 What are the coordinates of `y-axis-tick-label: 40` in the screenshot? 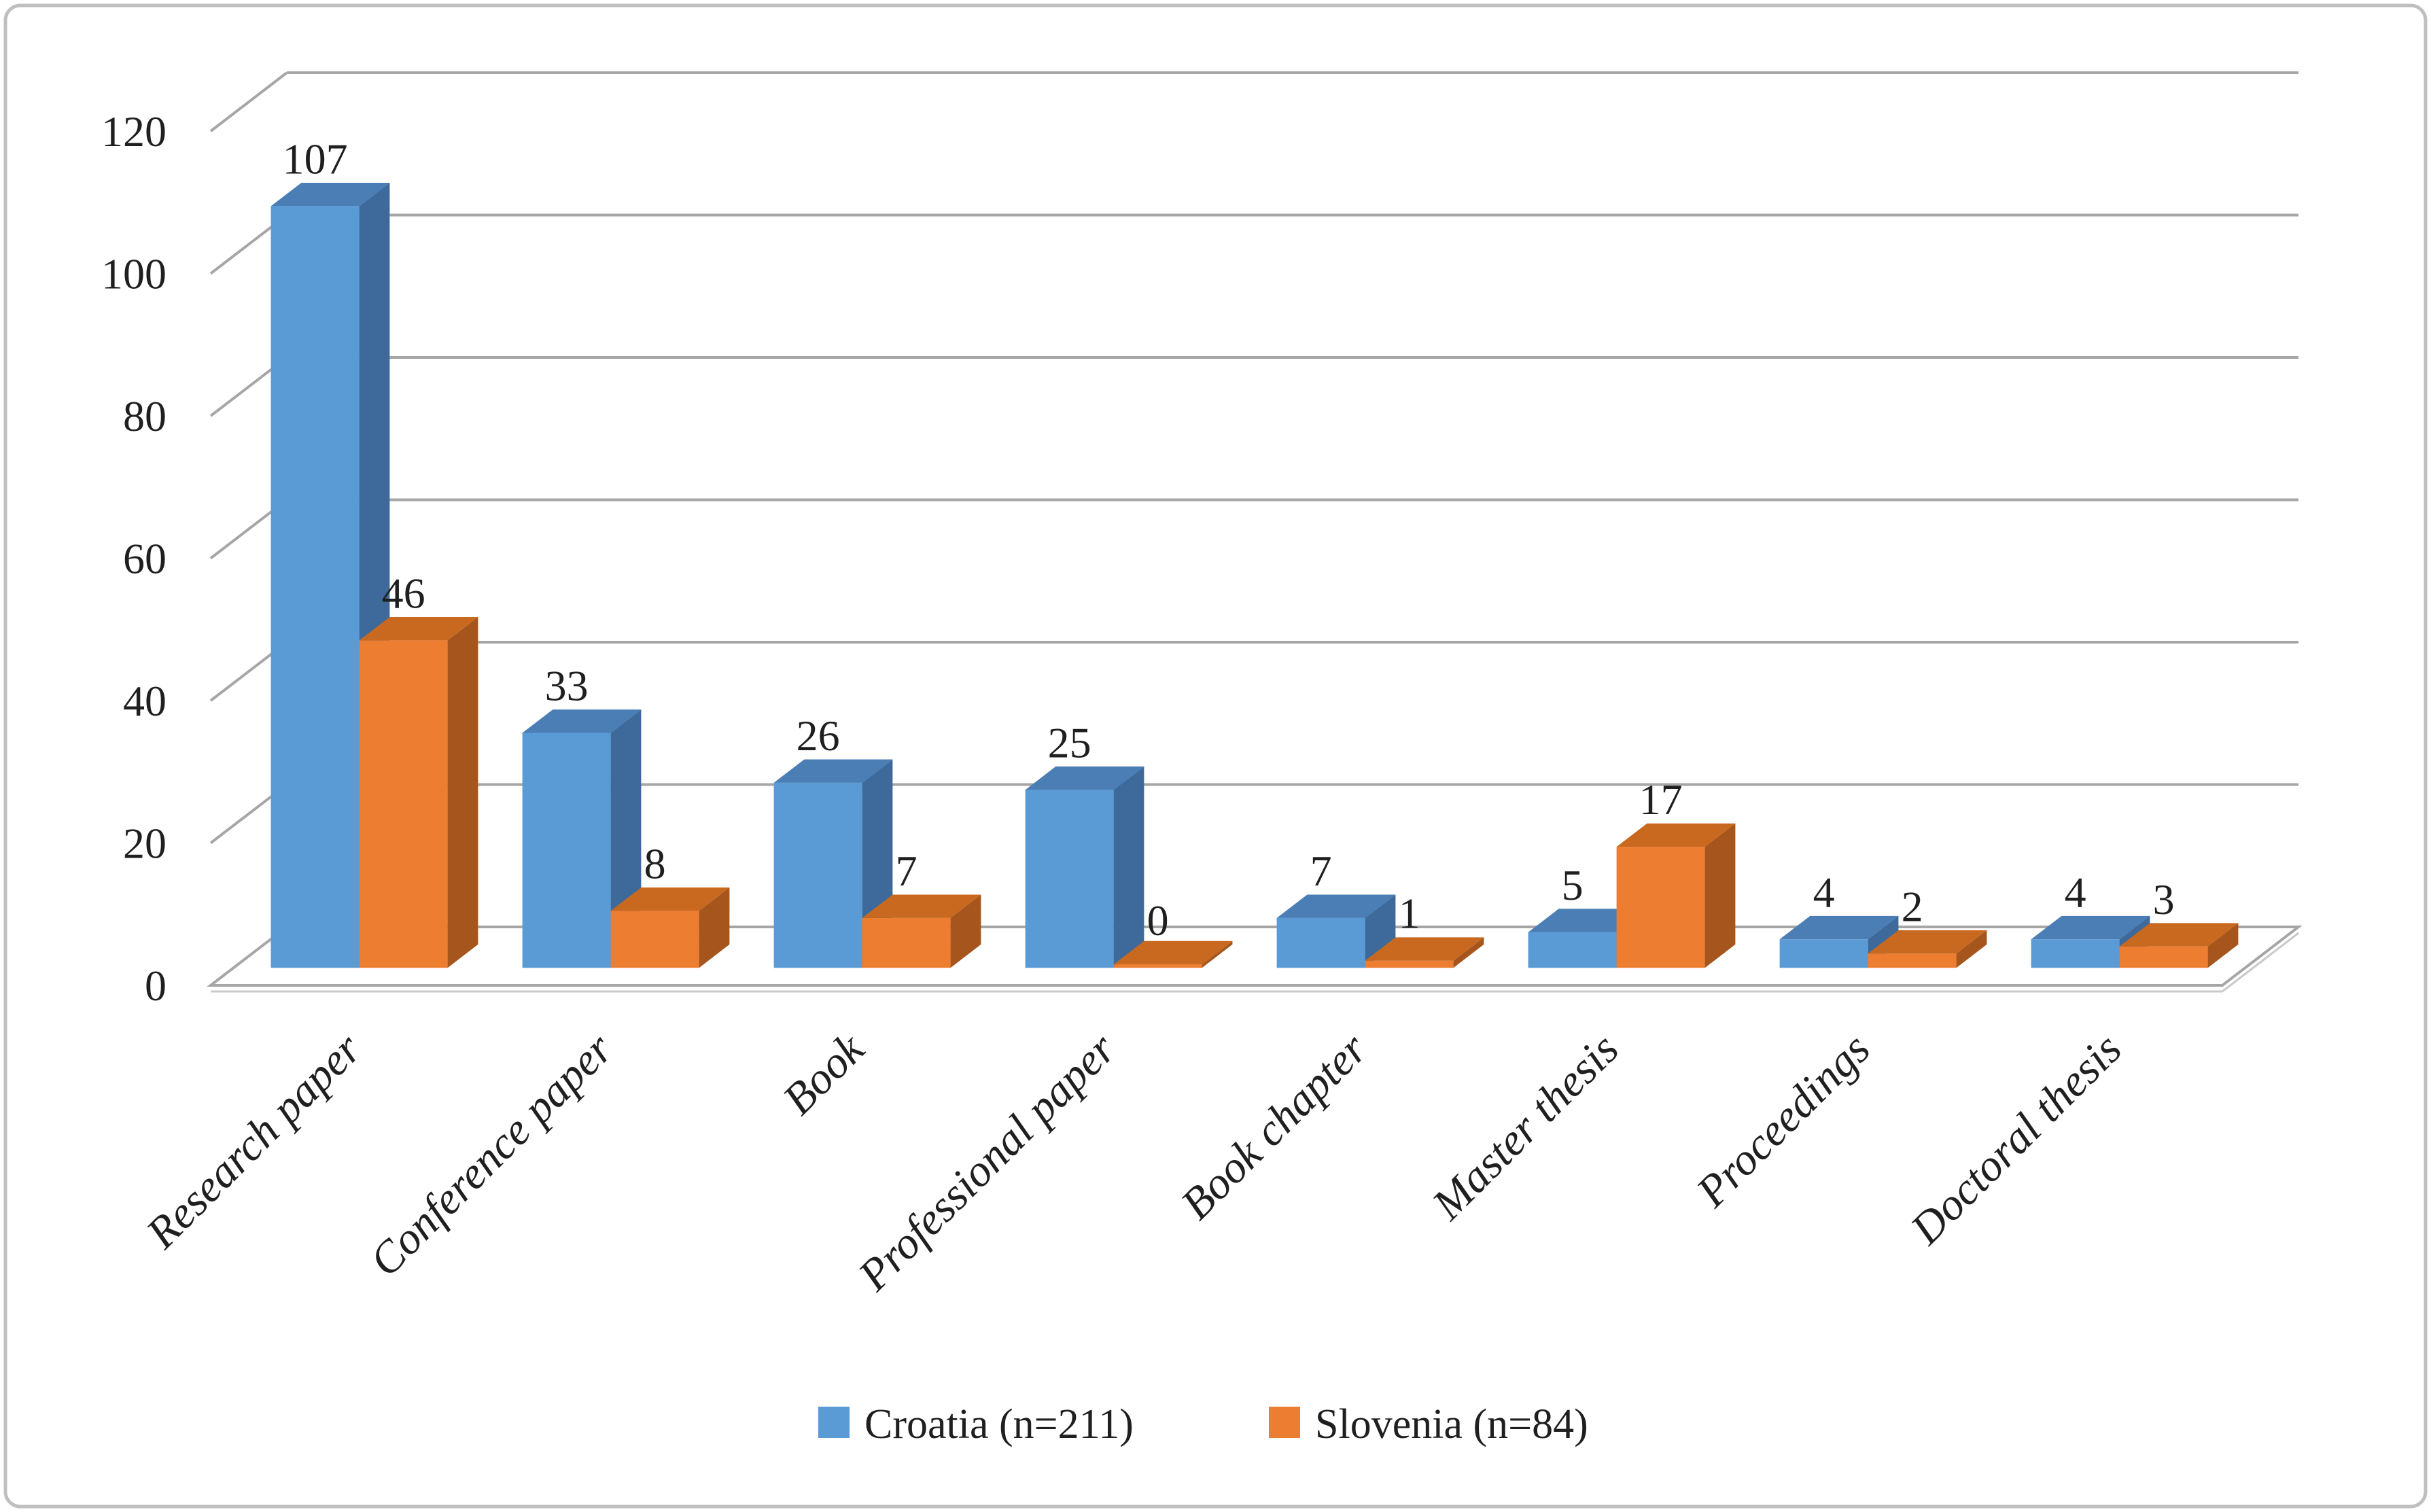 It's located at (145, 701).